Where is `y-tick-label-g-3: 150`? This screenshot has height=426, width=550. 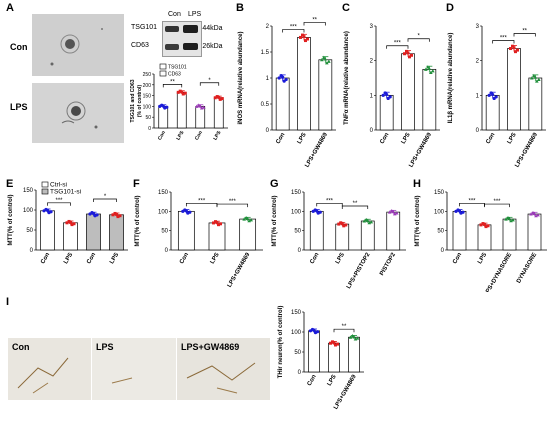
y-tick-label-g-3: 150 is located at coordinates (296, 193).